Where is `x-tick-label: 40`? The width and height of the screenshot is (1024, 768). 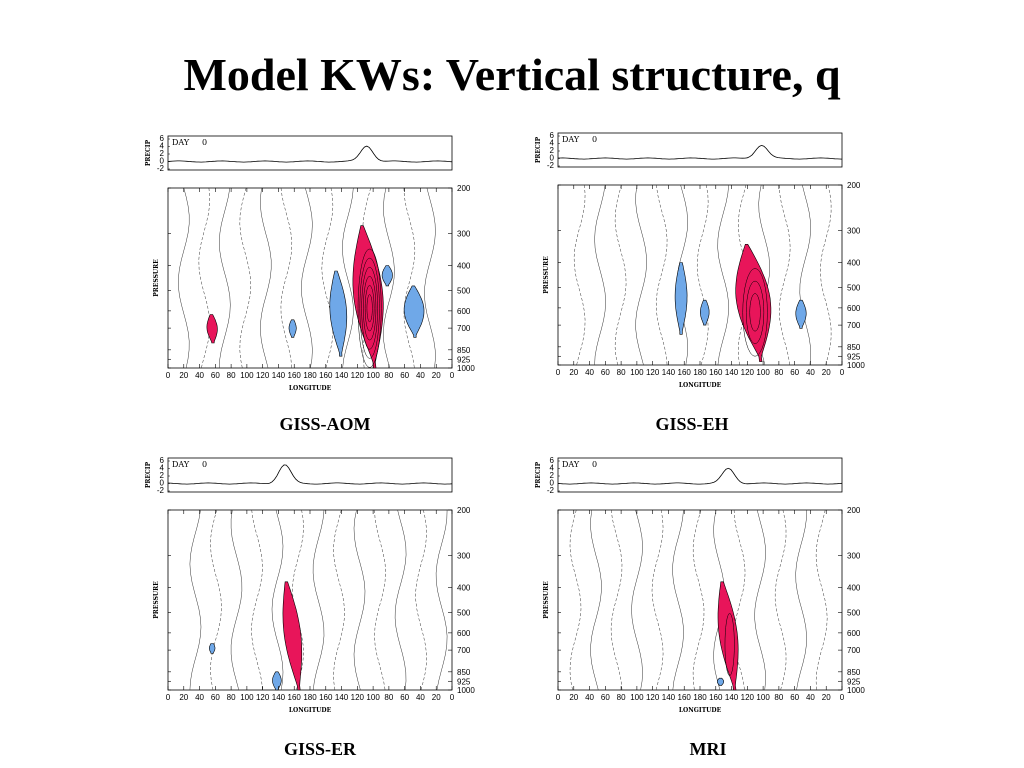
x-tick-label: 40 is located at coordinates (810, 372).